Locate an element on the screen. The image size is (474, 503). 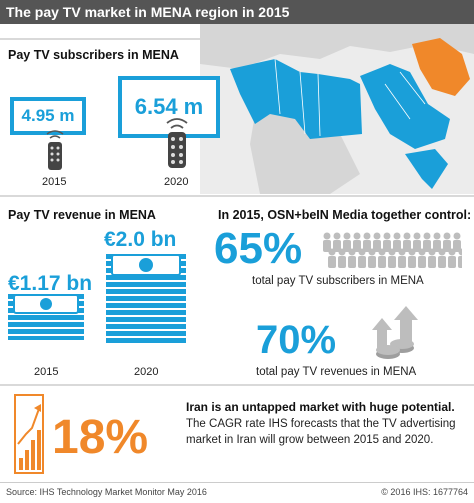
money-stack-2015 is located at coordinates (46, 317).